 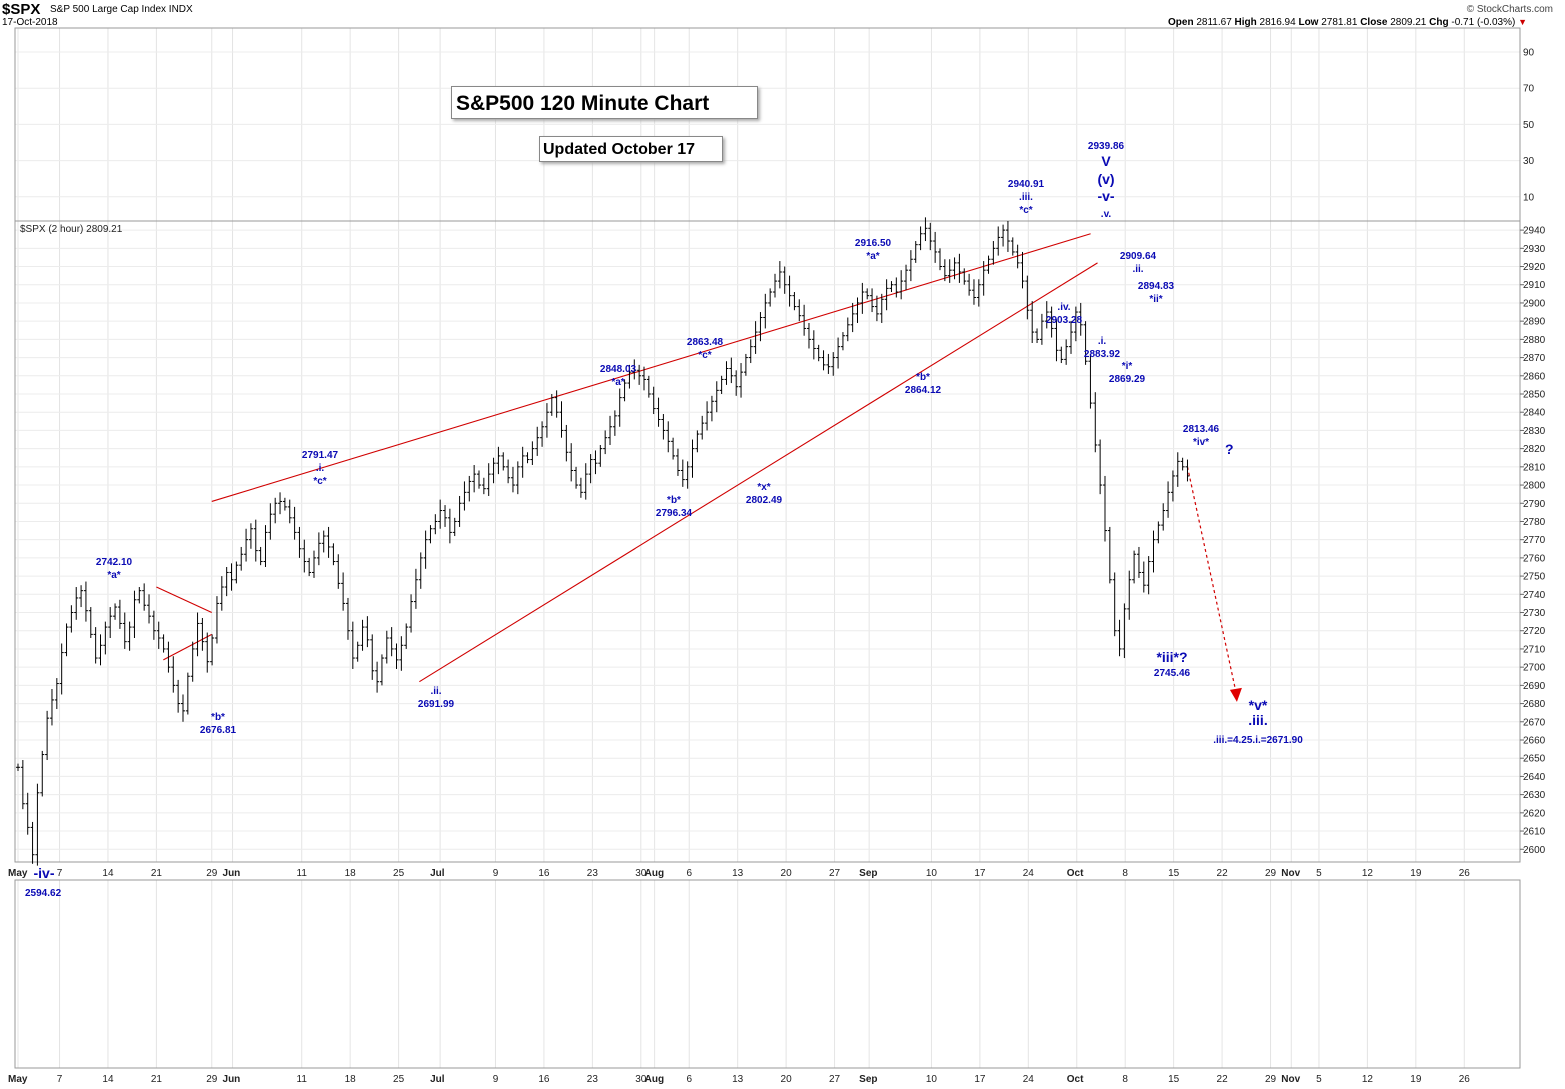 What do you see at coordinates (496, 1079) in the screenshot?
I see `x-tick-label-bottom: 9` at bounding box center [496, 1079].